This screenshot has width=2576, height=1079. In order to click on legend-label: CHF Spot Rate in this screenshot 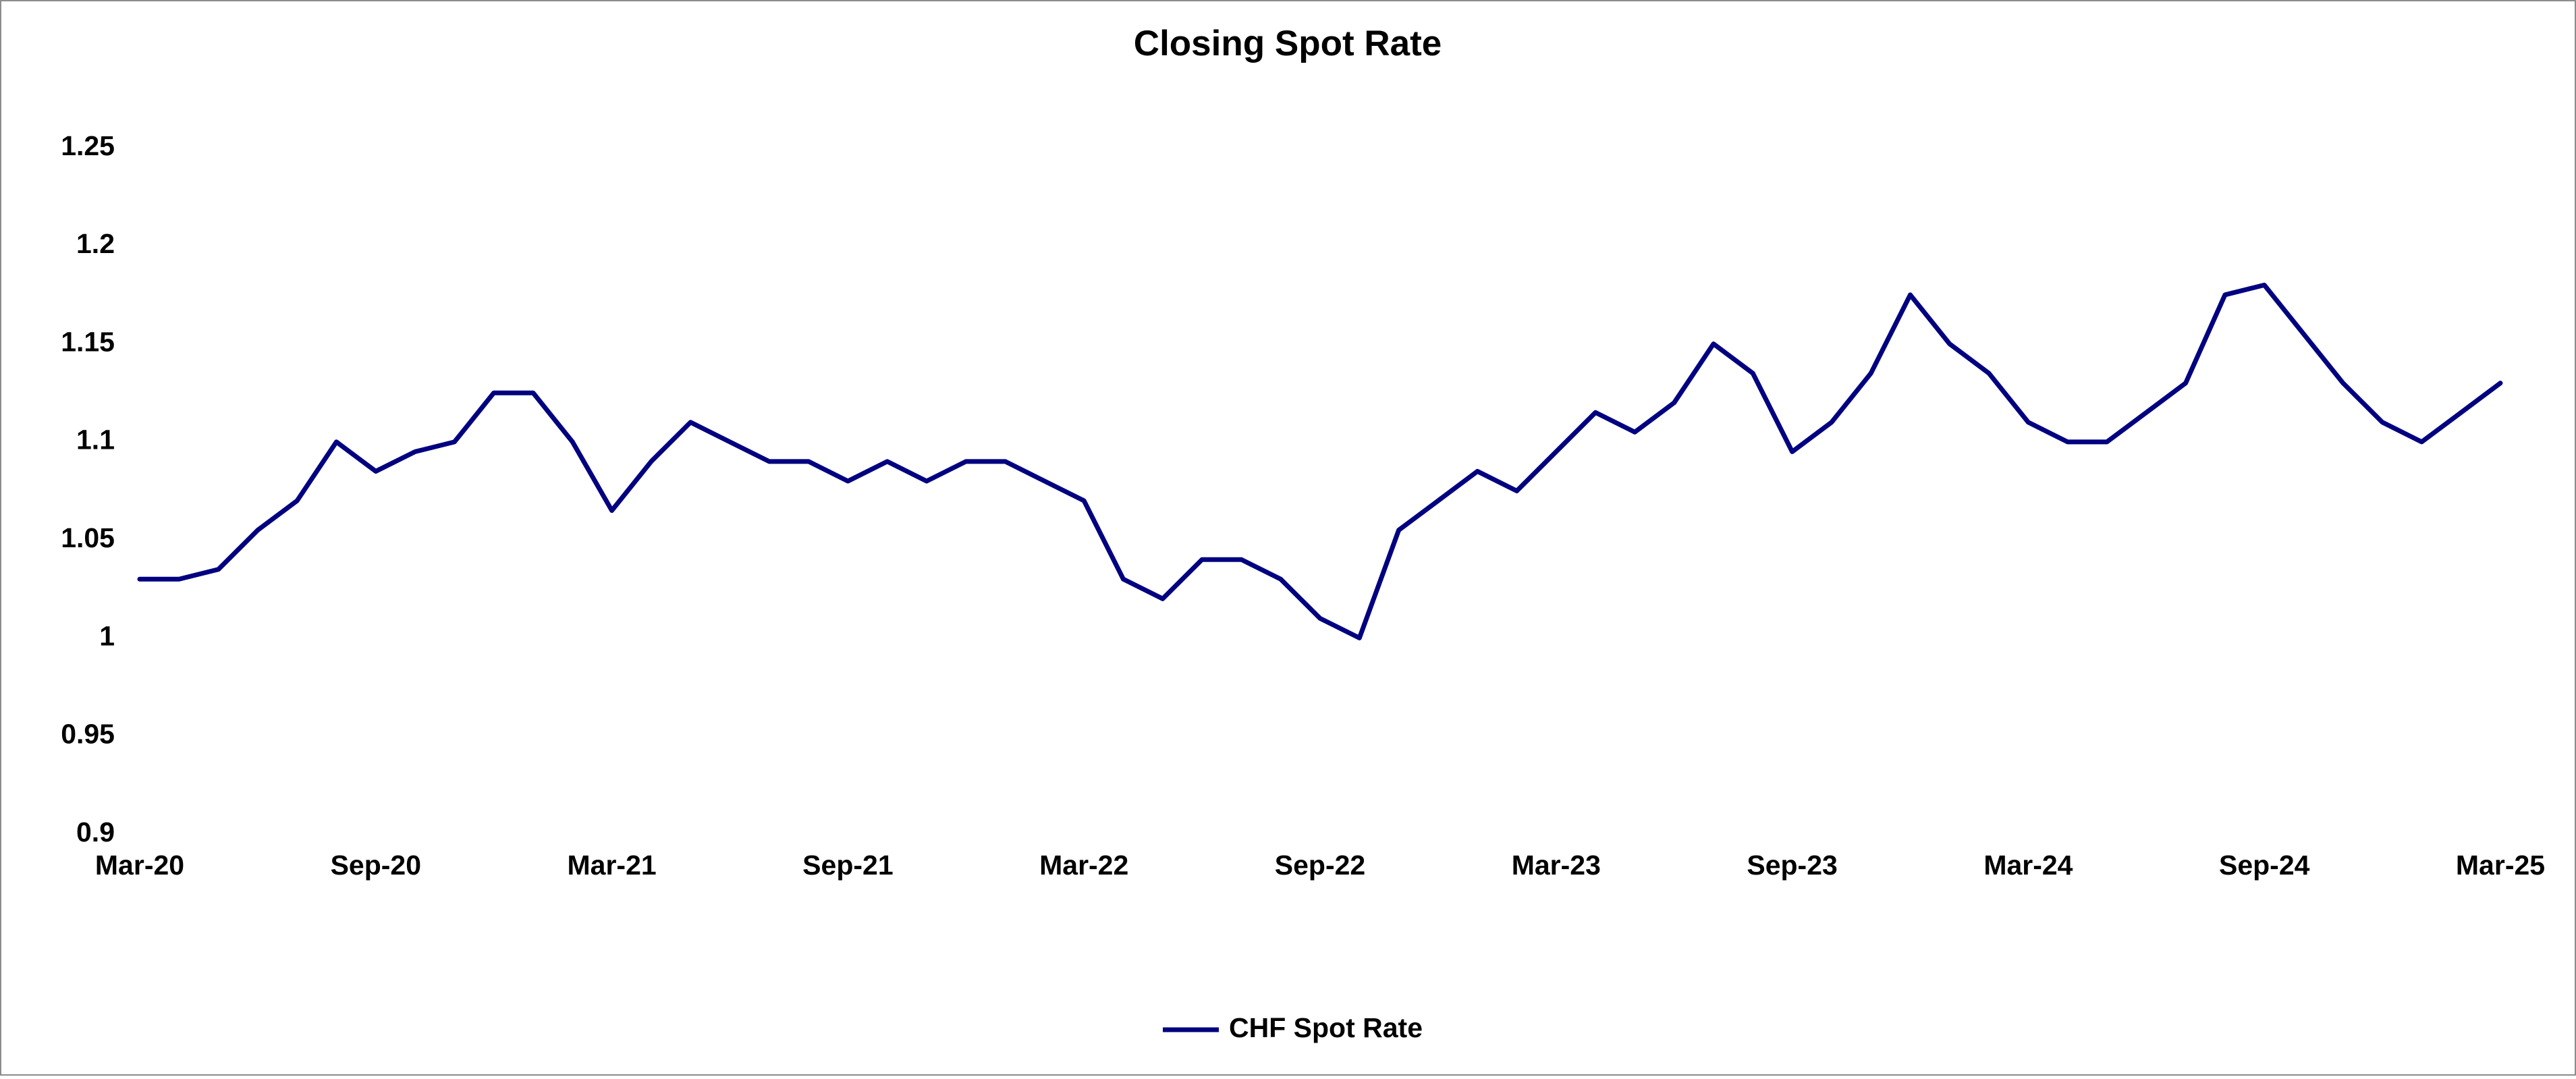, I will do `click(1326, 1027)`.